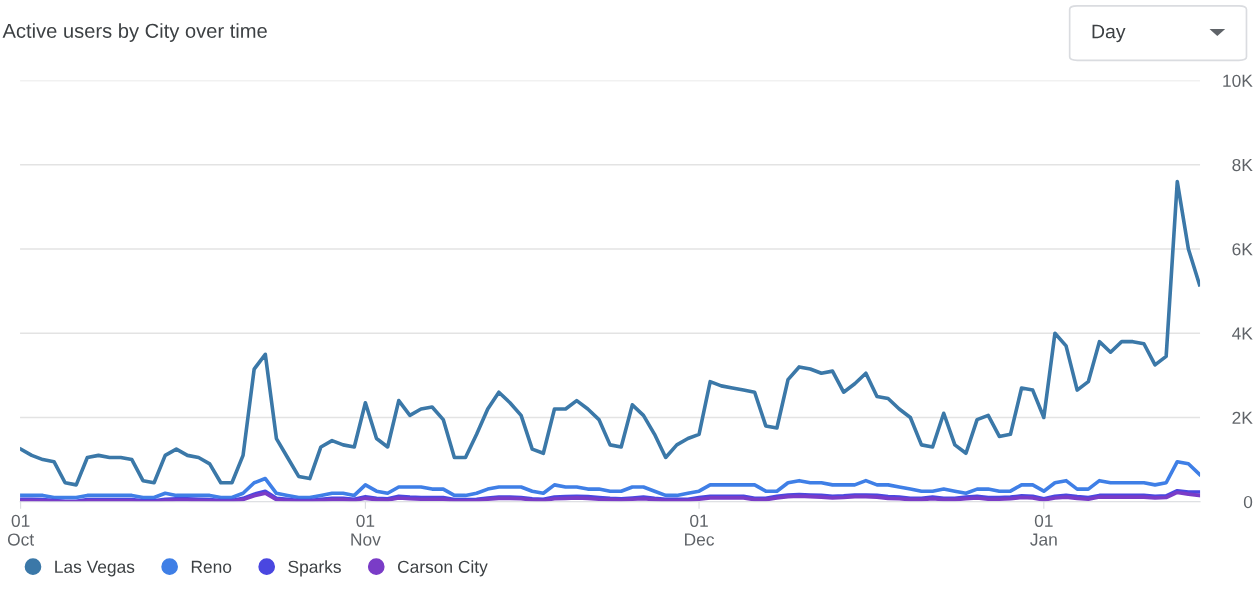 The height and width of the screenshot is (592, 1254). I want to click on text: Day, so click(1109, 33).